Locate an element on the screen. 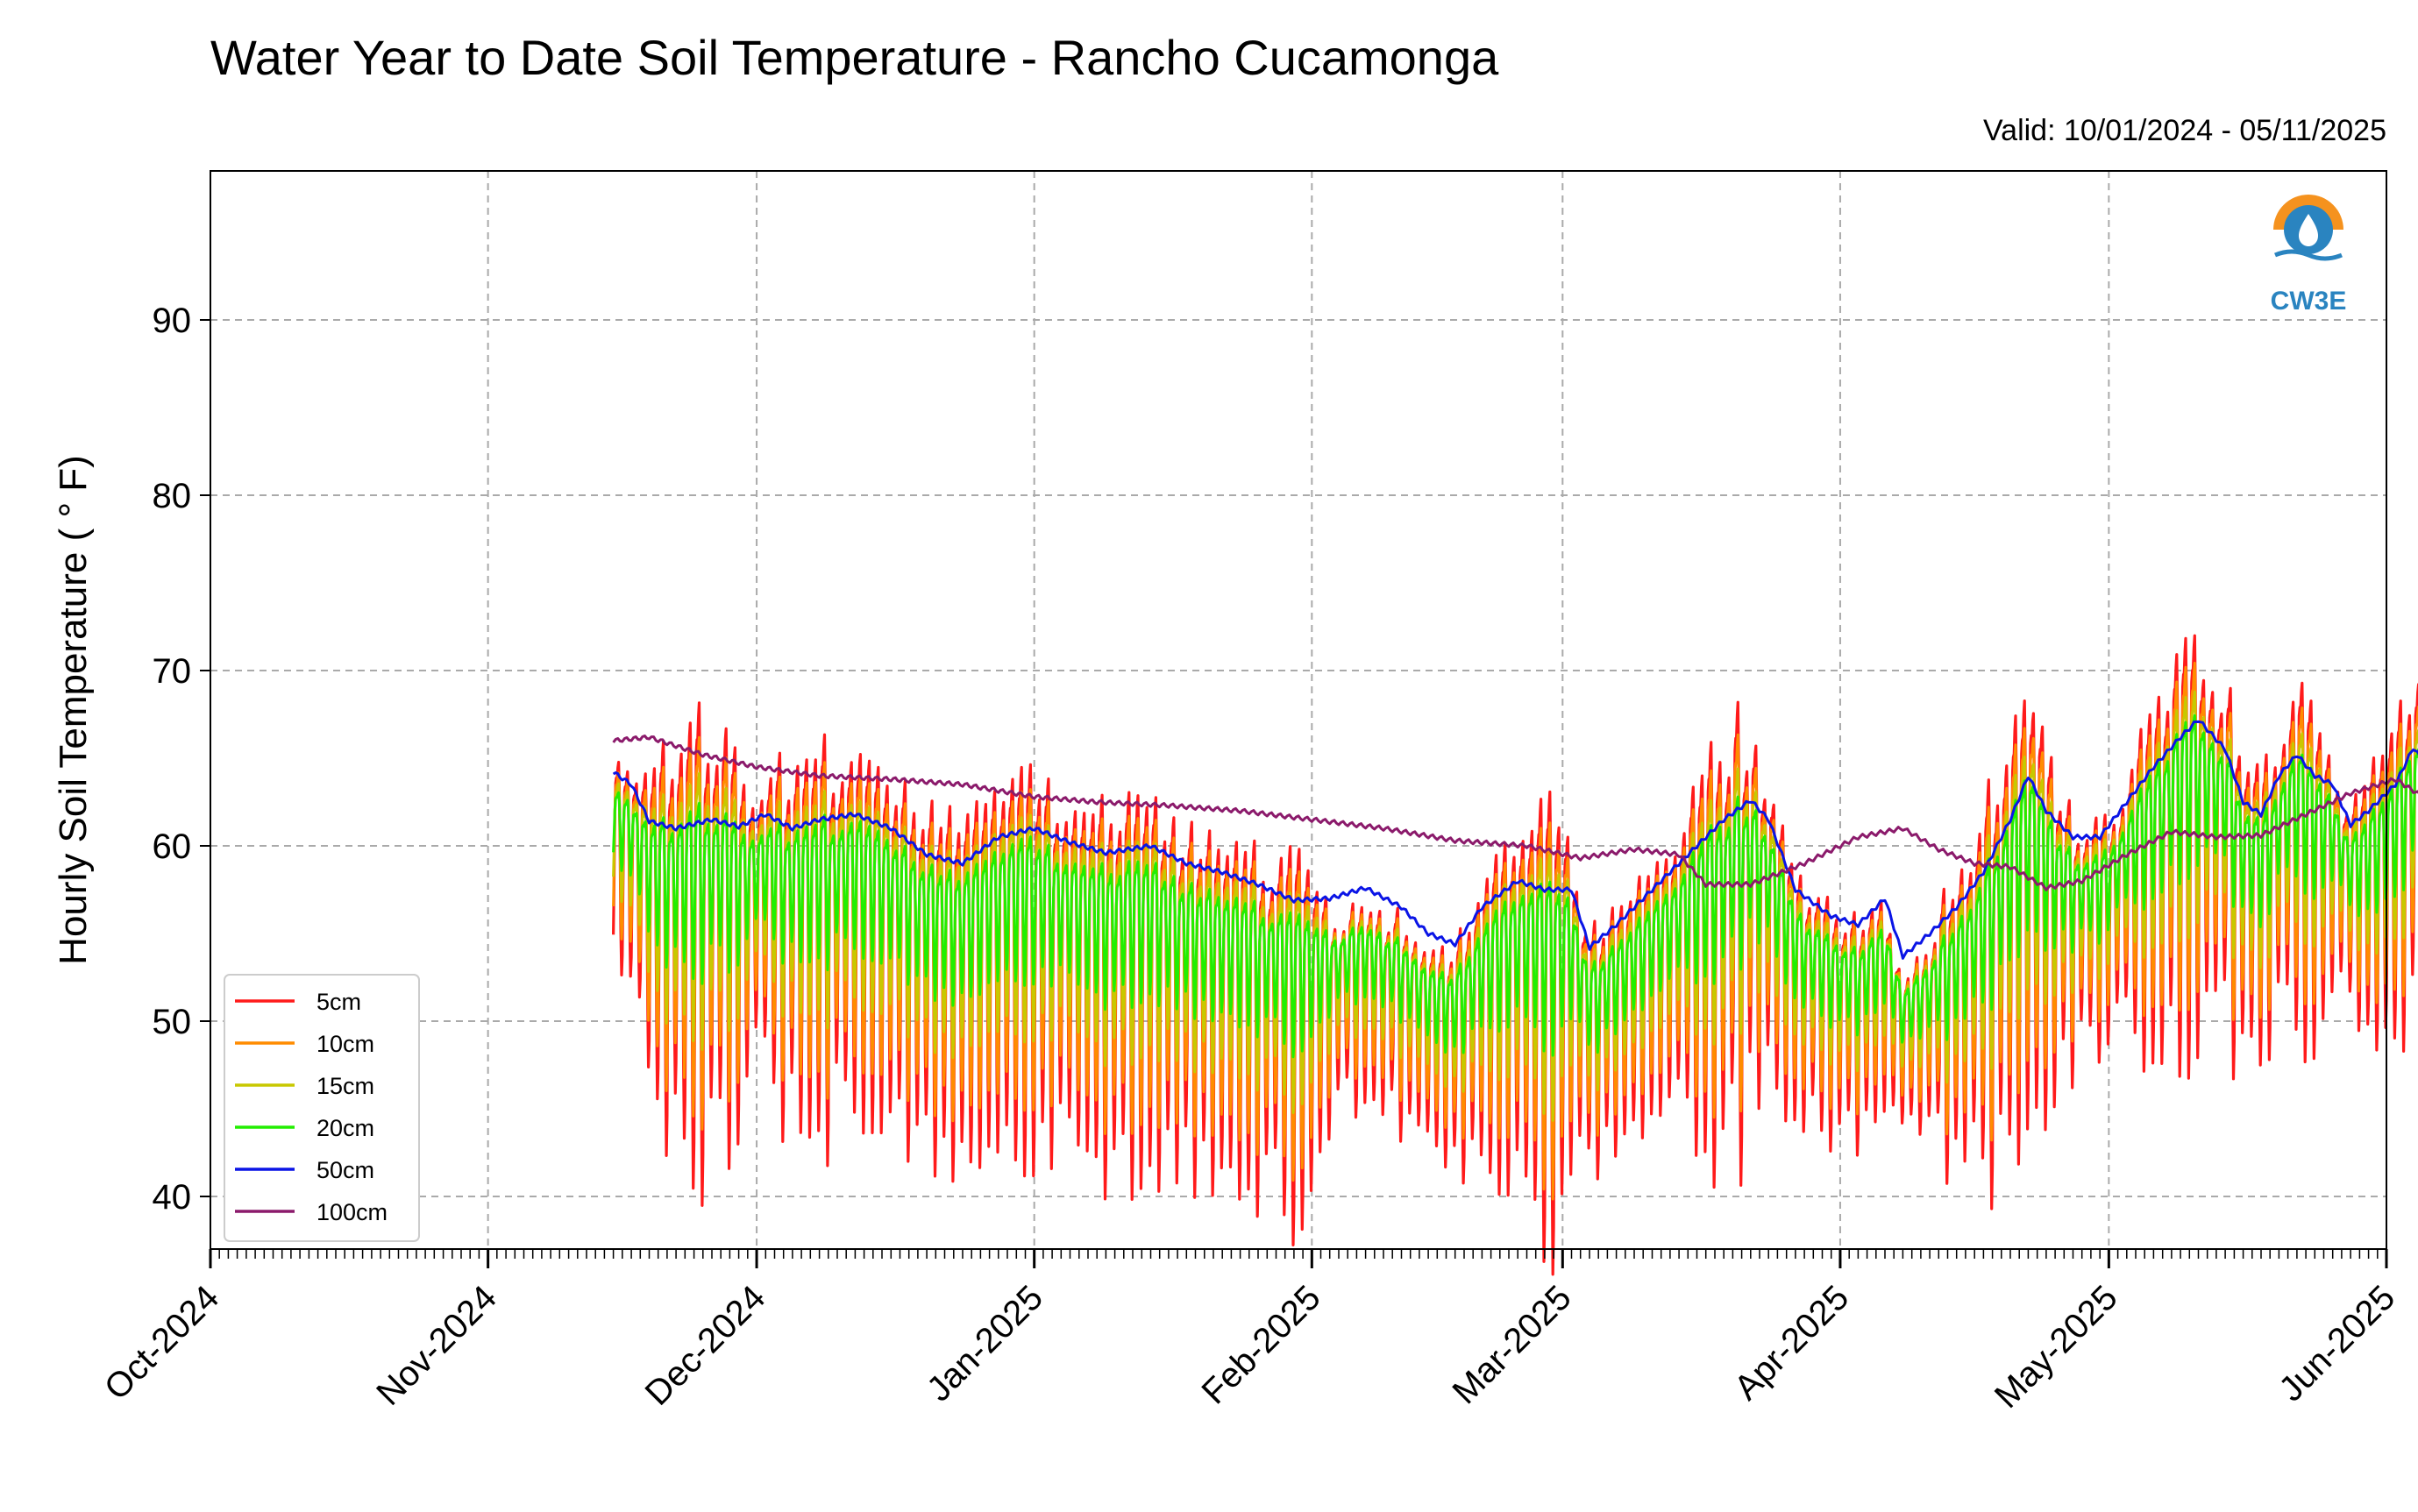  cw3e-logo: CW3E is located at coordinates (2309, 255).